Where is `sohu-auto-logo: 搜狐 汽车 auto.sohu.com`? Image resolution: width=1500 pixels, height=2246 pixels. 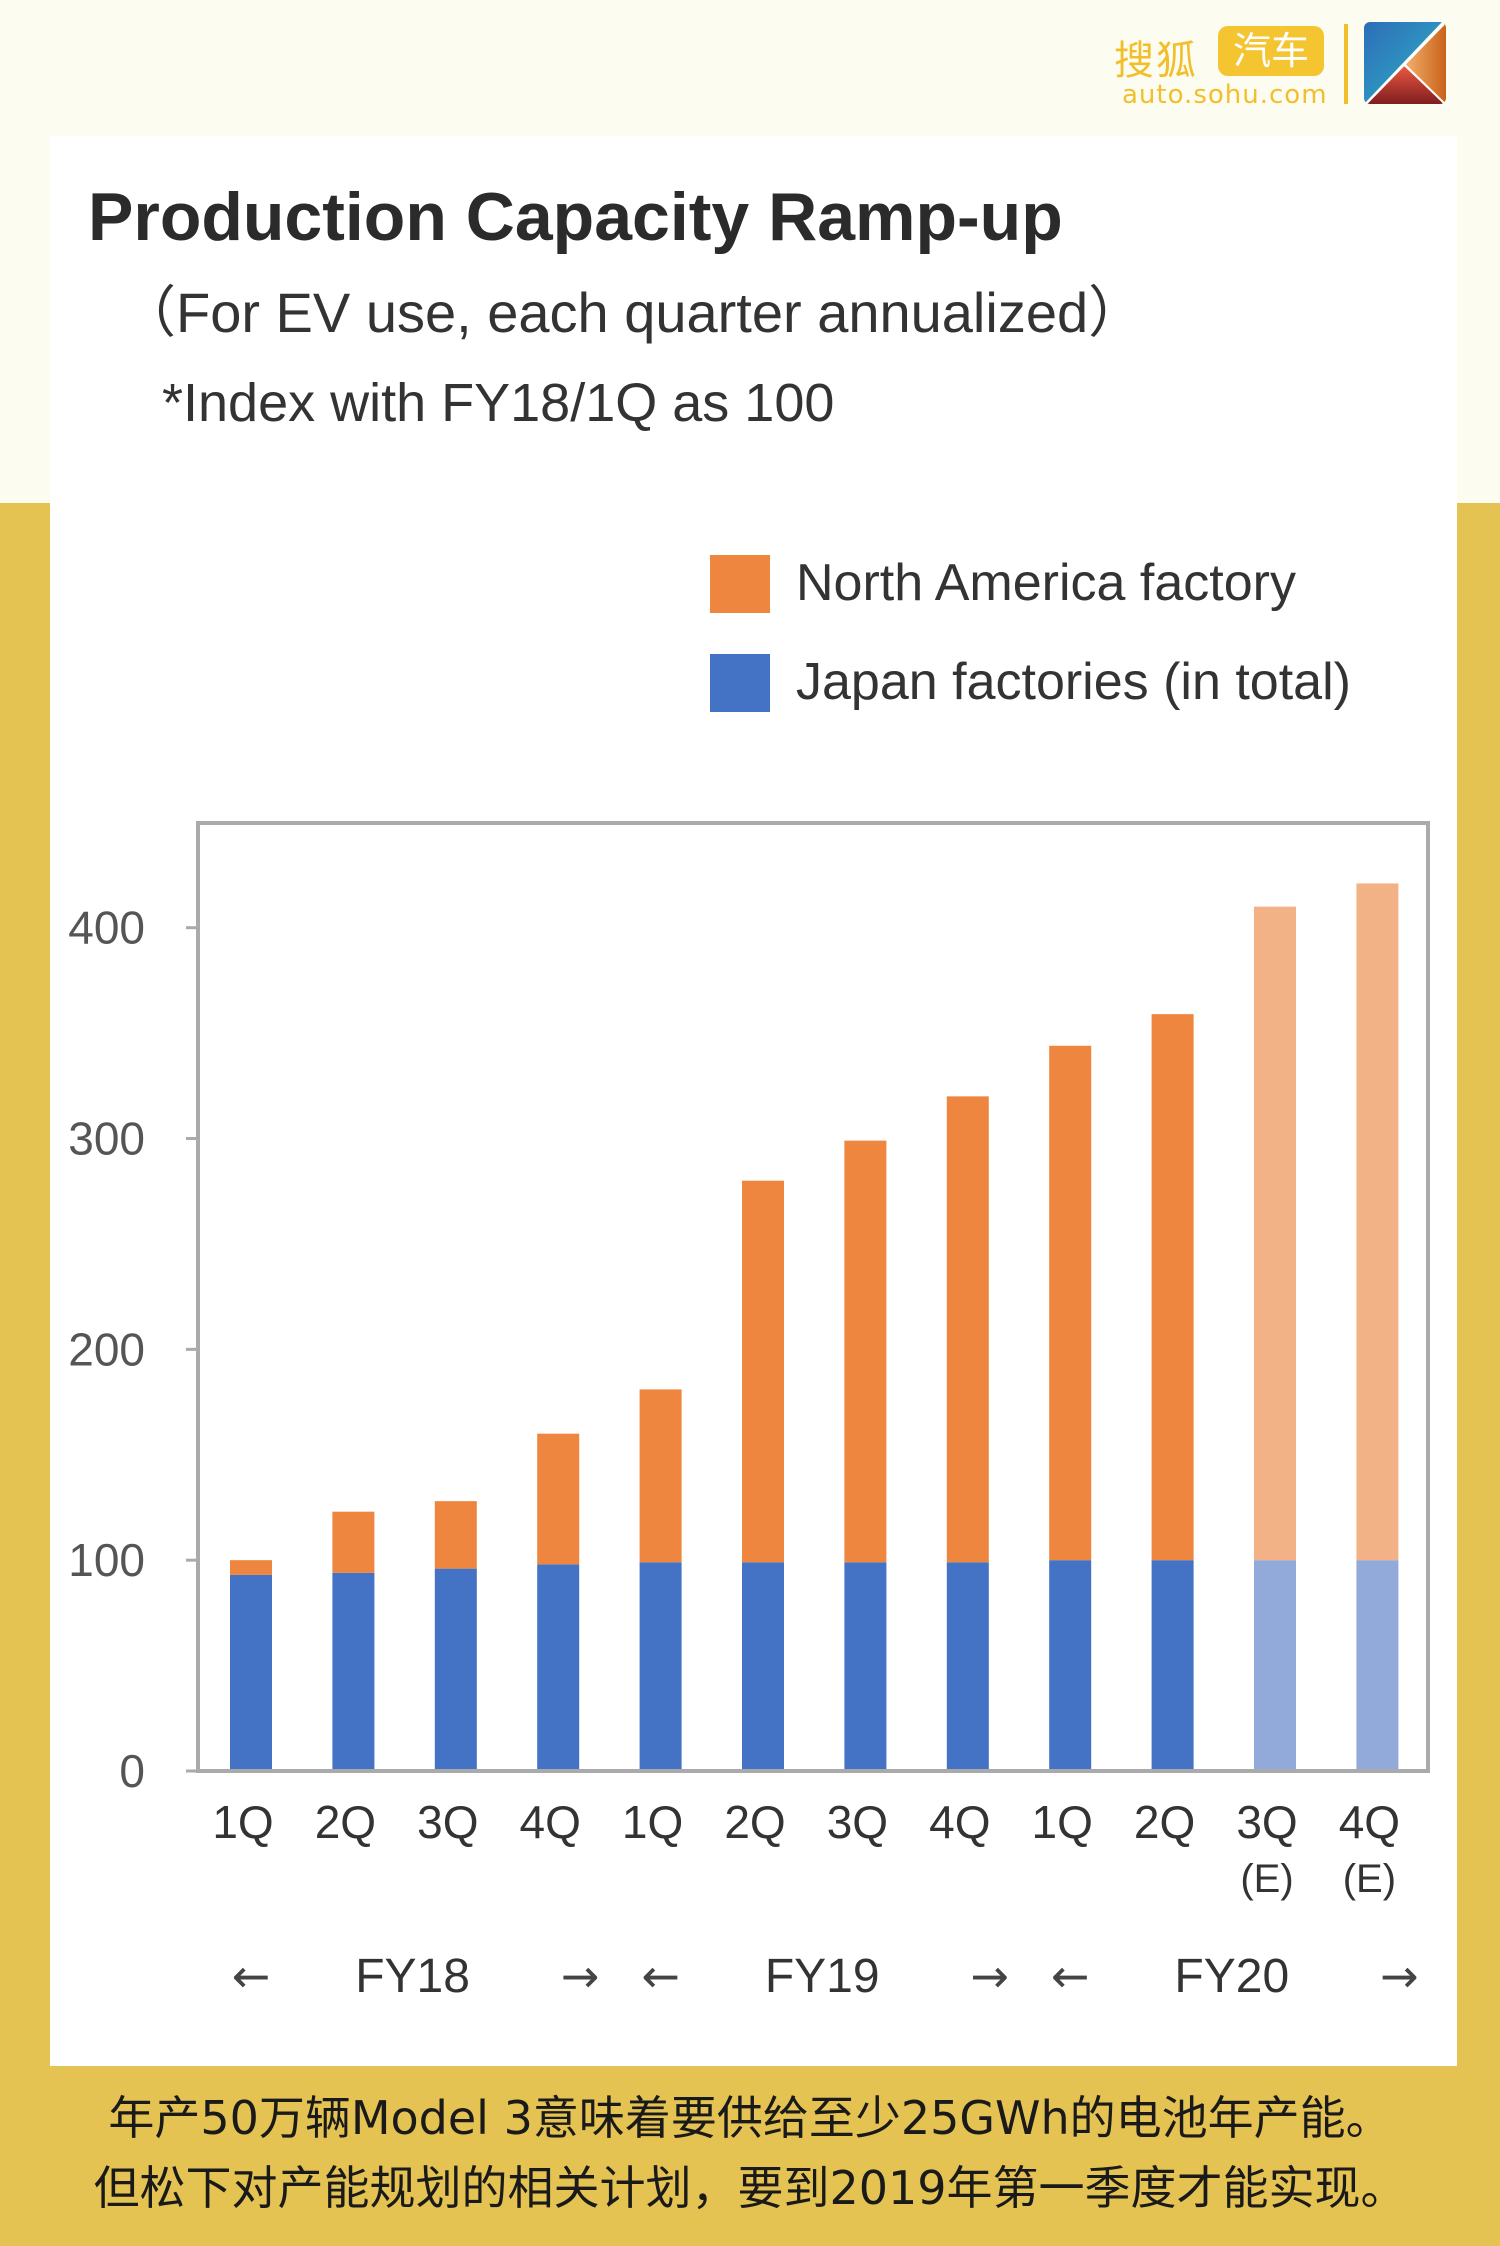 sohu-auto-logo: 搜狐 汽车 auto.sohu.com is located at coordinates (1280, 65).